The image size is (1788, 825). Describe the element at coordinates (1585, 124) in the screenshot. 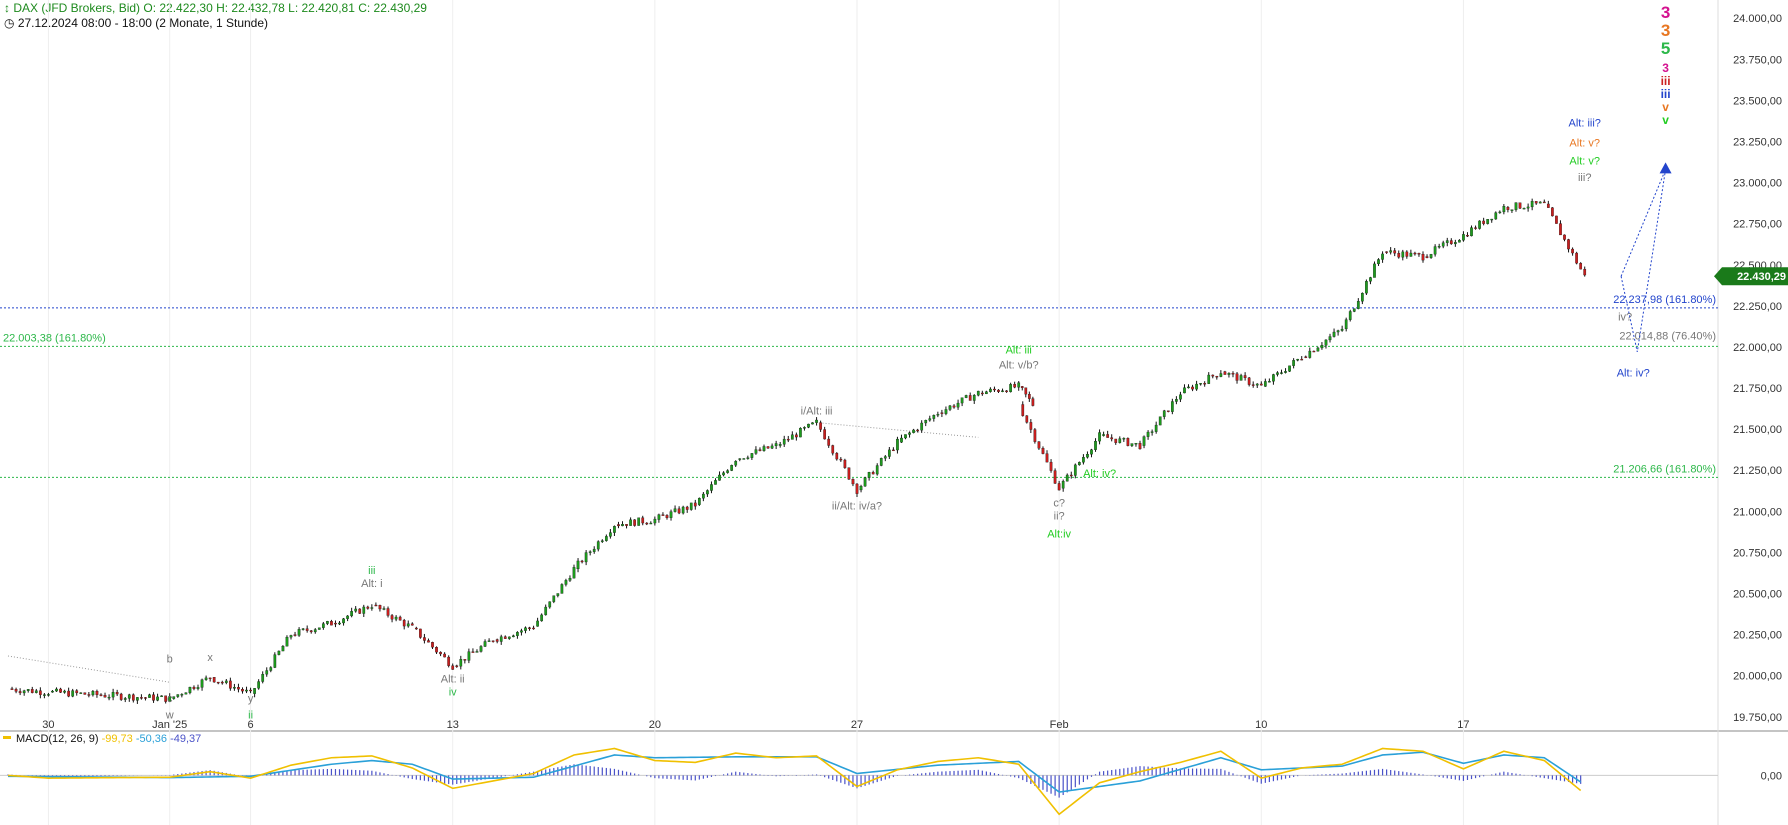

I see `wave-label: Alt: iii?` at that location.